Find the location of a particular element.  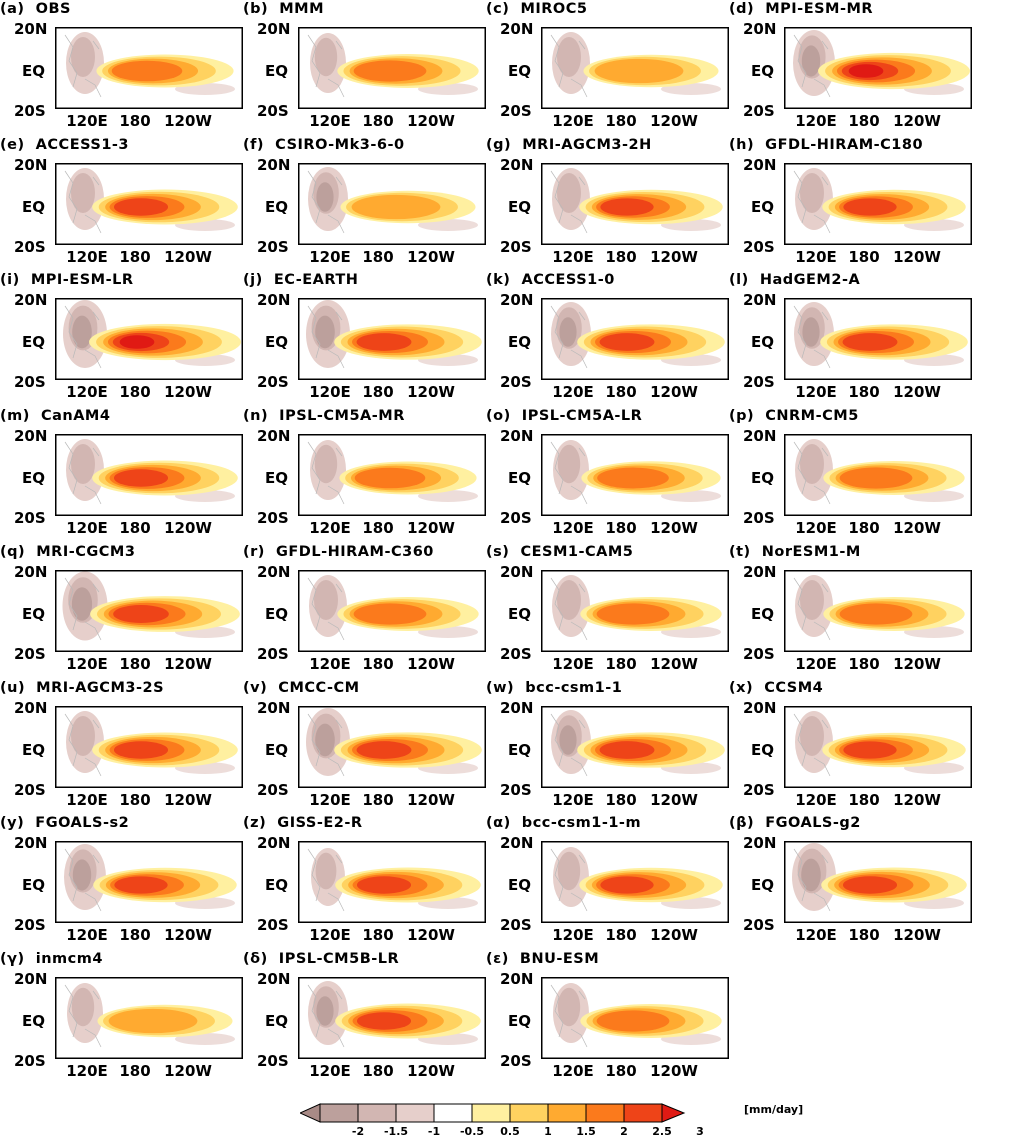

panel-title: (b) MMM is located at coordinates (284, 9).